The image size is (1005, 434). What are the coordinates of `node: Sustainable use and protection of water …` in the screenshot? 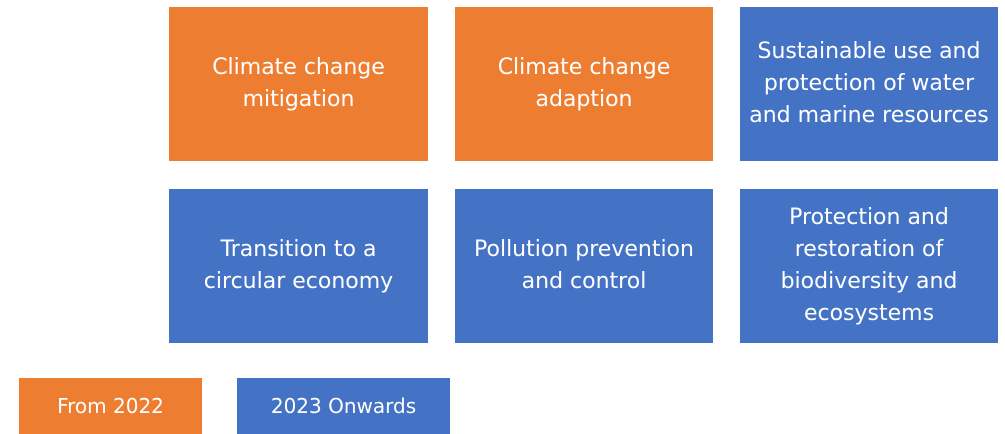 It's located at (869, 84).